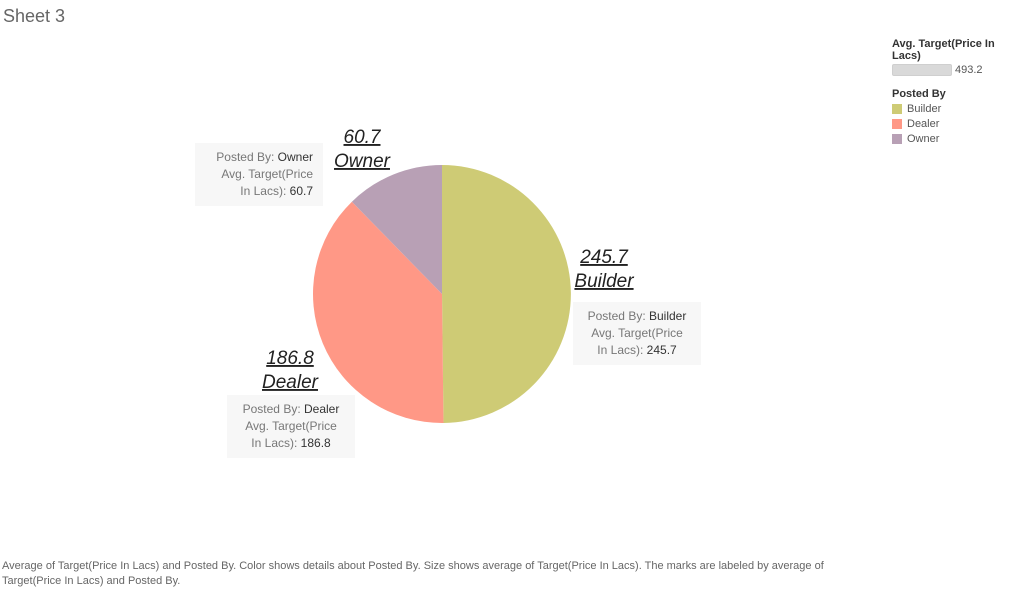 The width and height of the screenshot is (1024, 589). Describe the element at coordinates (315, 443) in the screenshot. I see `tooltip-measure-value: 186.8` at that location.